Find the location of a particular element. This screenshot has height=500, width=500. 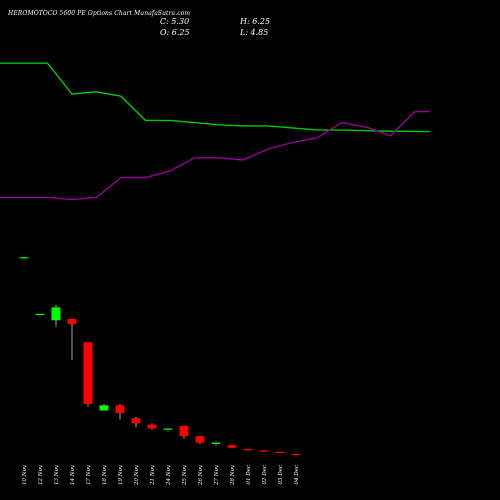

x-tick-label: 28 Nov is located at coordinates (233, 475).